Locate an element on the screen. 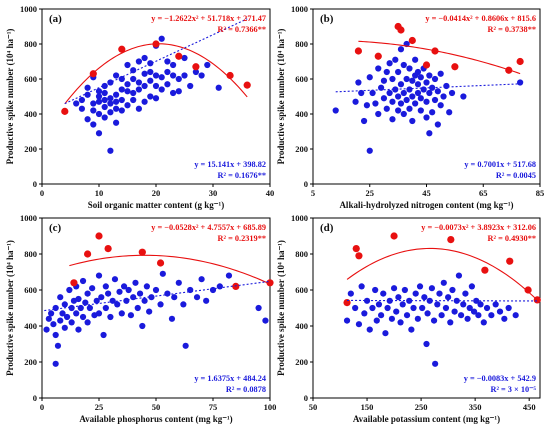  panel-label: (b) is located at coordinates (327, 19).